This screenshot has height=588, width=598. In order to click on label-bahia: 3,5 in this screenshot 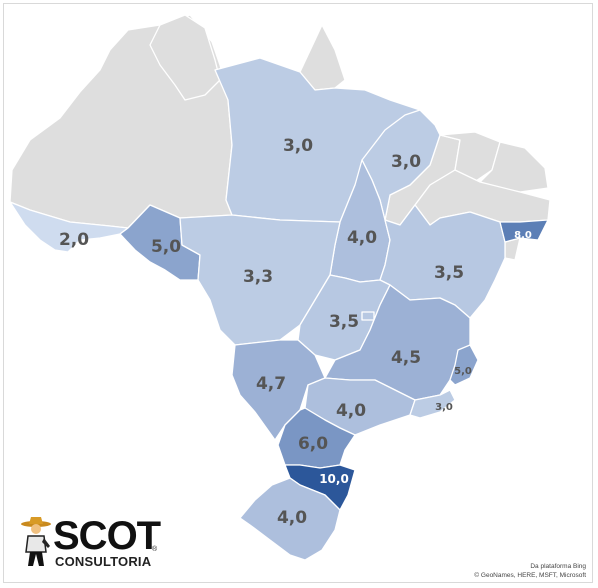, I will do `click(449, 273)`.